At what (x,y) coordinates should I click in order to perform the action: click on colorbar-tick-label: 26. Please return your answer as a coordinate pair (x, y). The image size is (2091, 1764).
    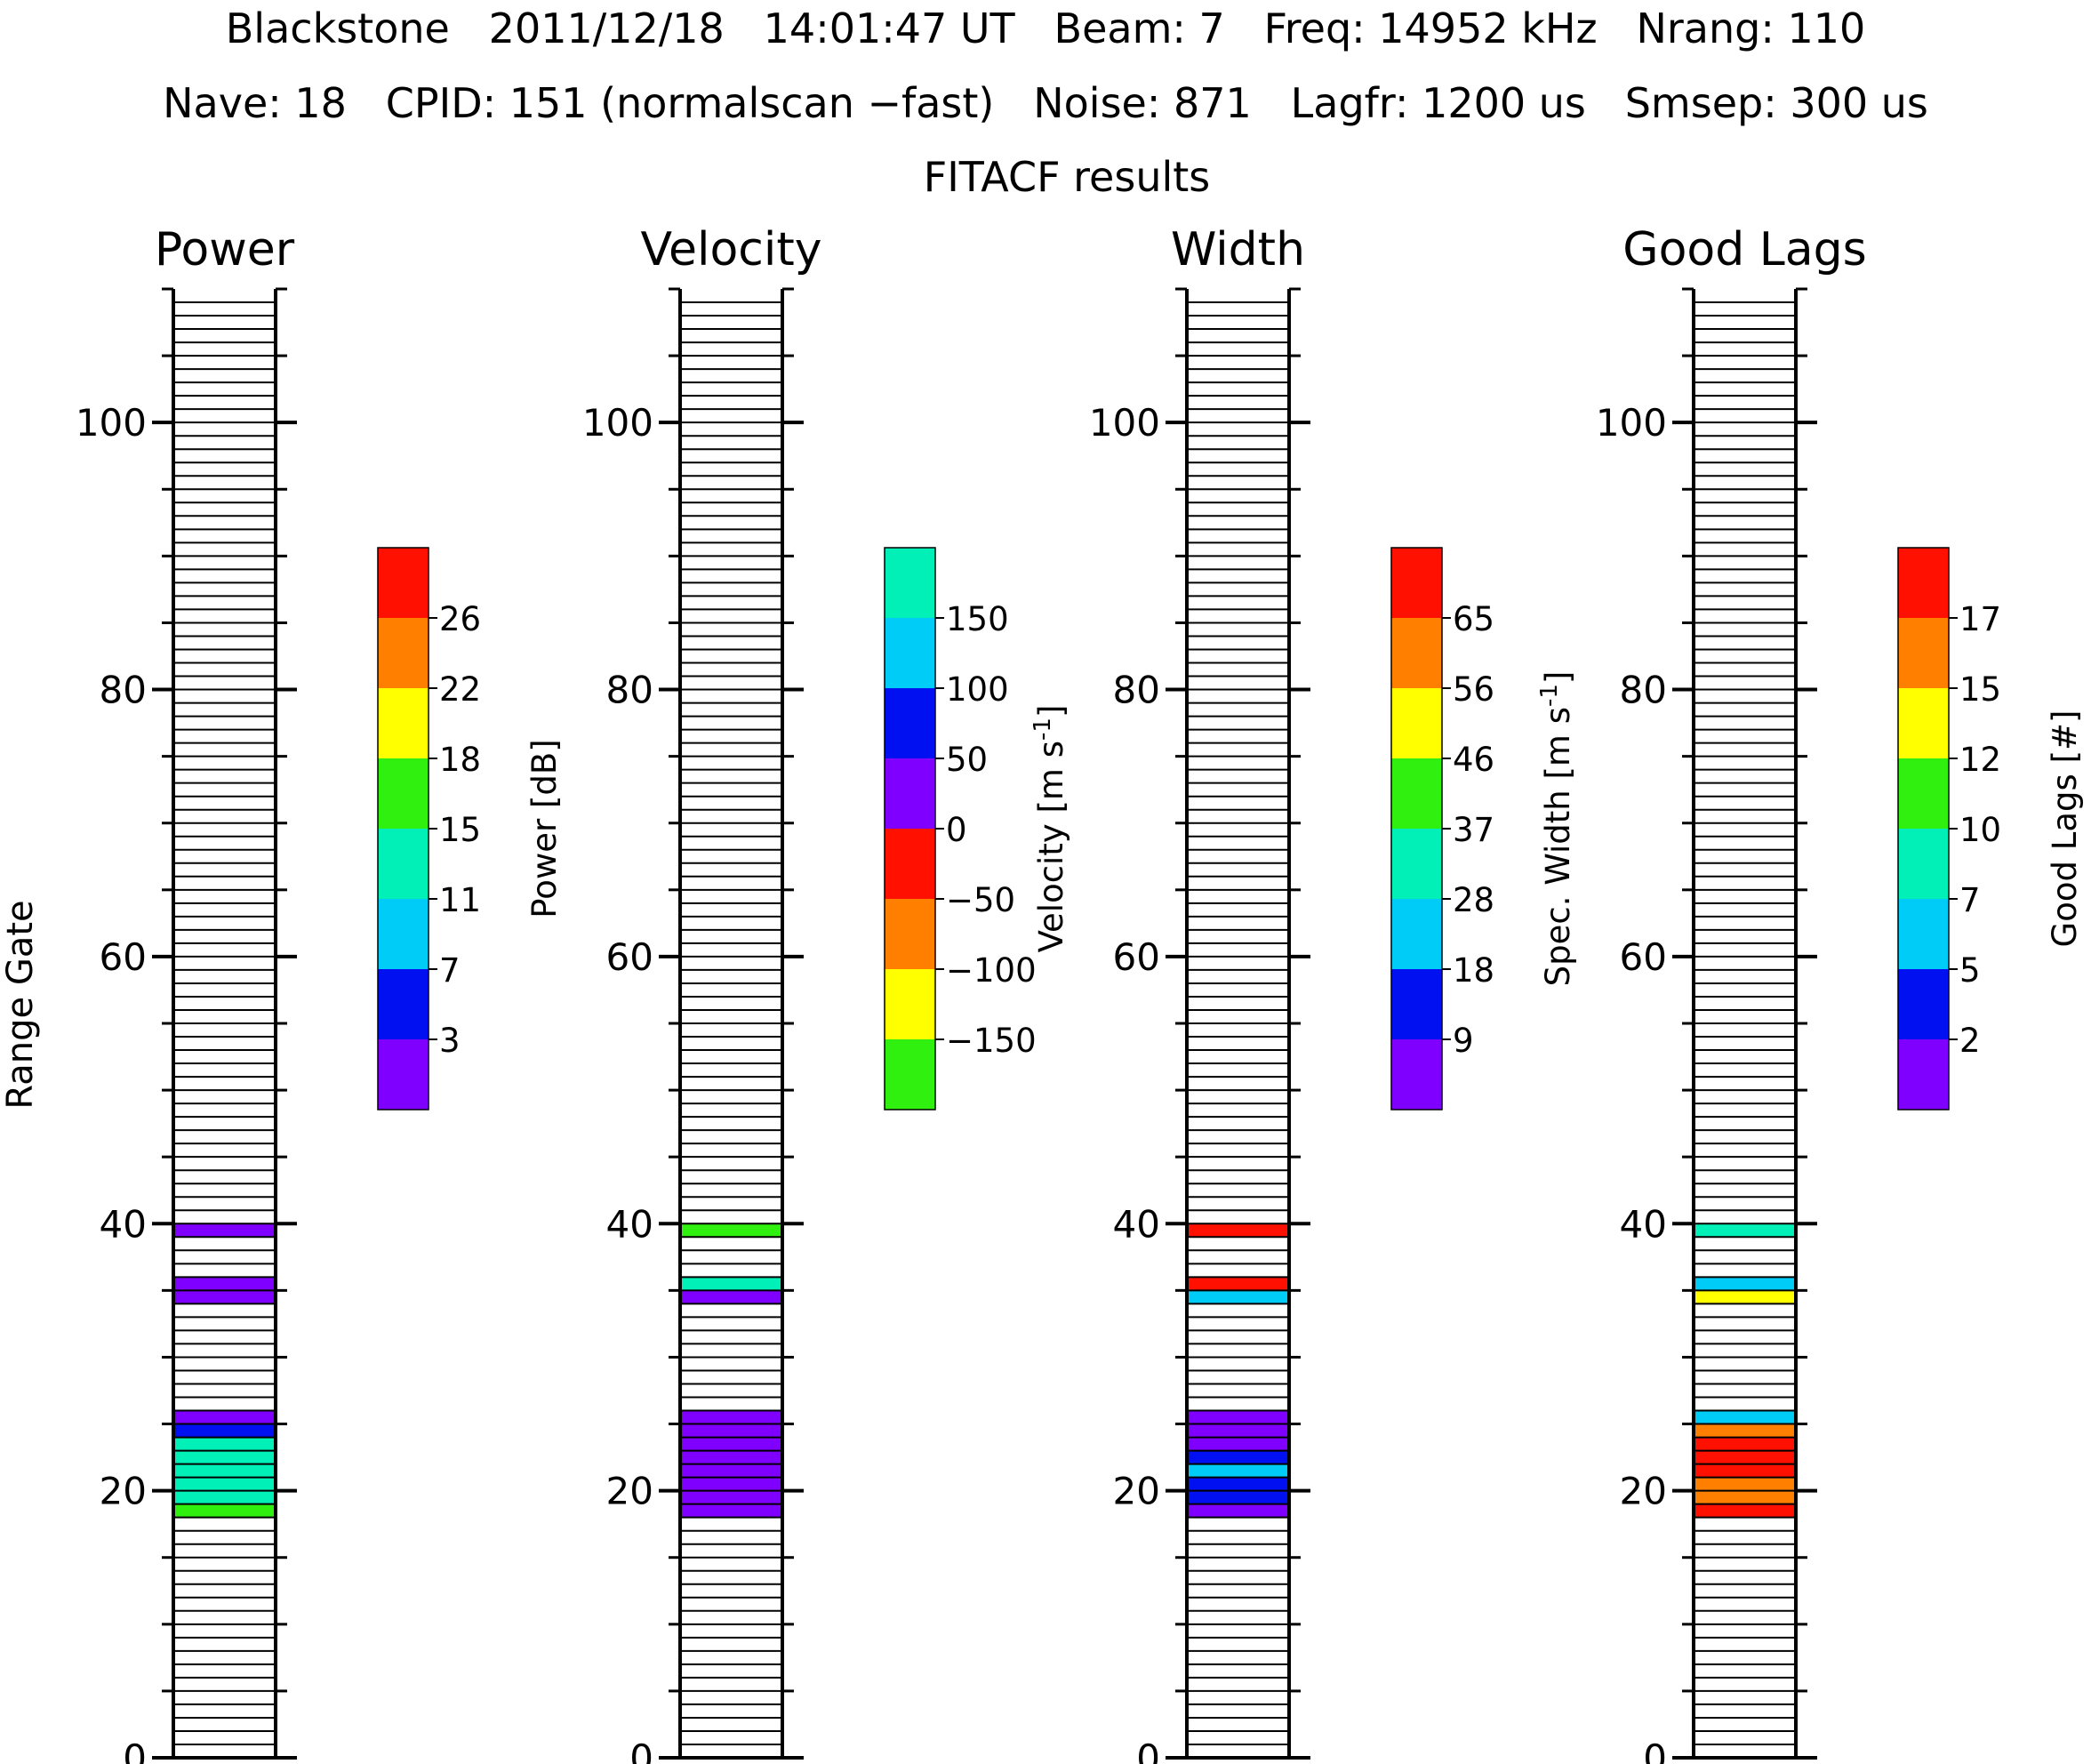
    Looking at the image, I should click on (460, 619).